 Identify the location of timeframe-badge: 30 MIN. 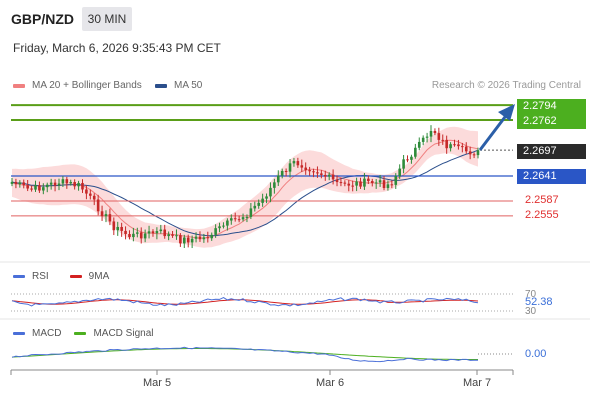
(107, 19).